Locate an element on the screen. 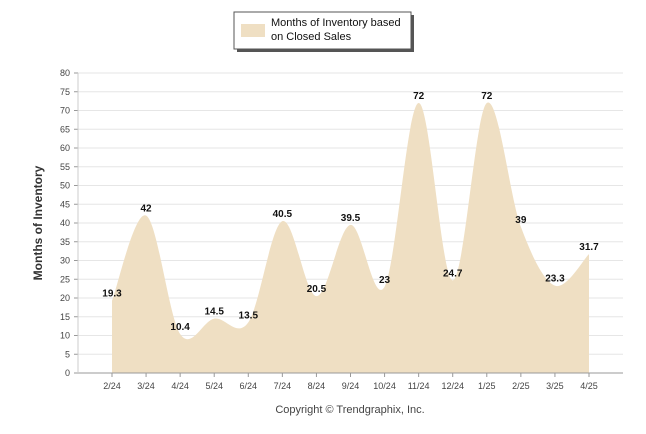 This screenshot has width=646, height=434. x-tick-label: 2/24 is located at coordinates (112, 386).